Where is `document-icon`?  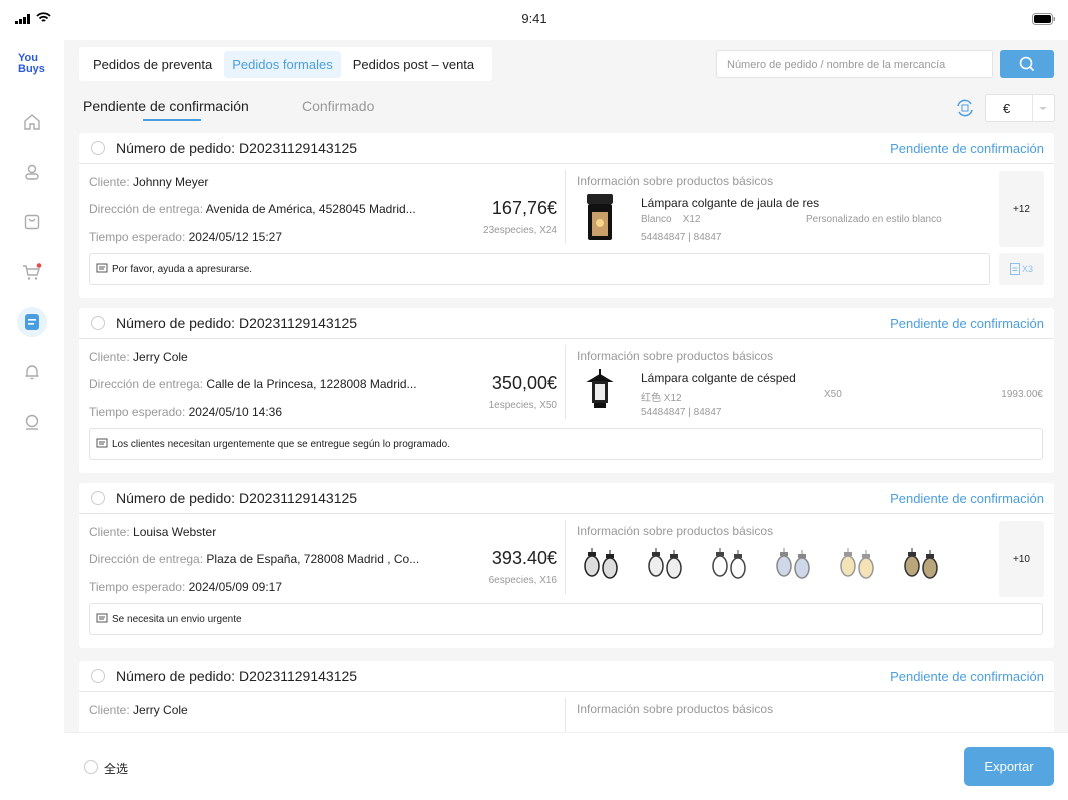 document-icon is located at coordinates (1014, 269).